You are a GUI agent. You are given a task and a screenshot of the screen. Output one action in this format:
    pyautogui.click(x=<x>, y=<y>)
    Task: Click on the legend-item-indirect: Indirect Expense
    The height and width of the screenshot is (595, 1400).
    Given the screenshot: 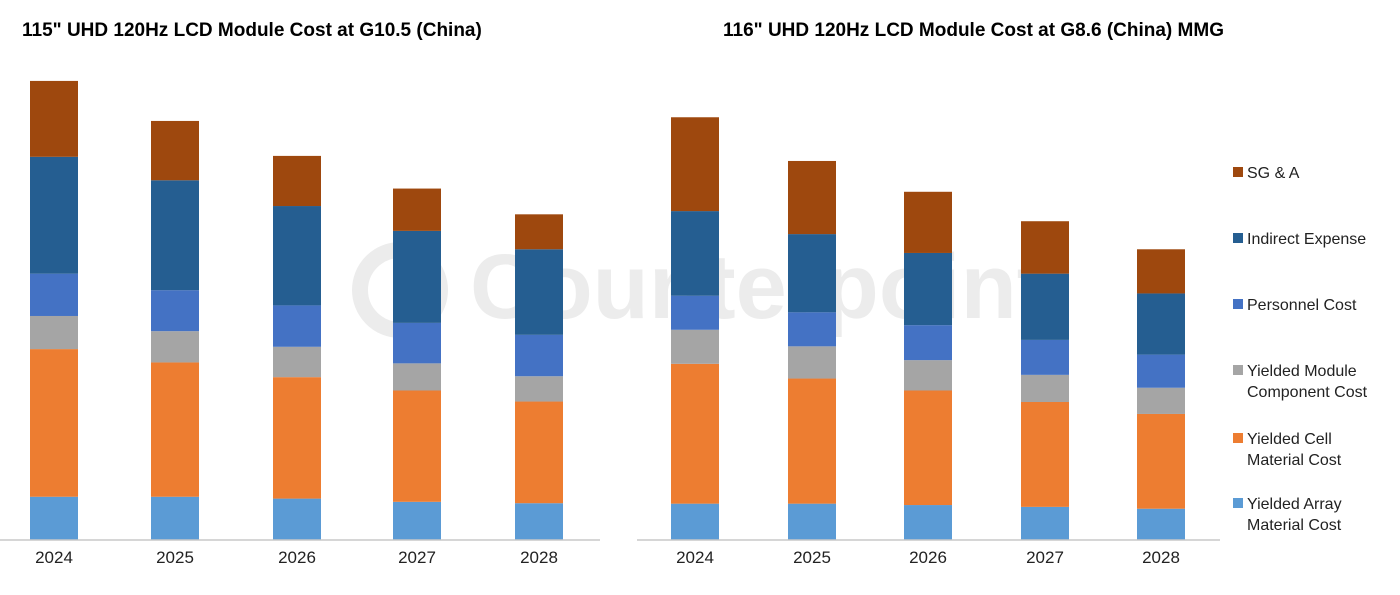 What is the action you would take?
    pyautogui.click(x=1299, y=239)
    